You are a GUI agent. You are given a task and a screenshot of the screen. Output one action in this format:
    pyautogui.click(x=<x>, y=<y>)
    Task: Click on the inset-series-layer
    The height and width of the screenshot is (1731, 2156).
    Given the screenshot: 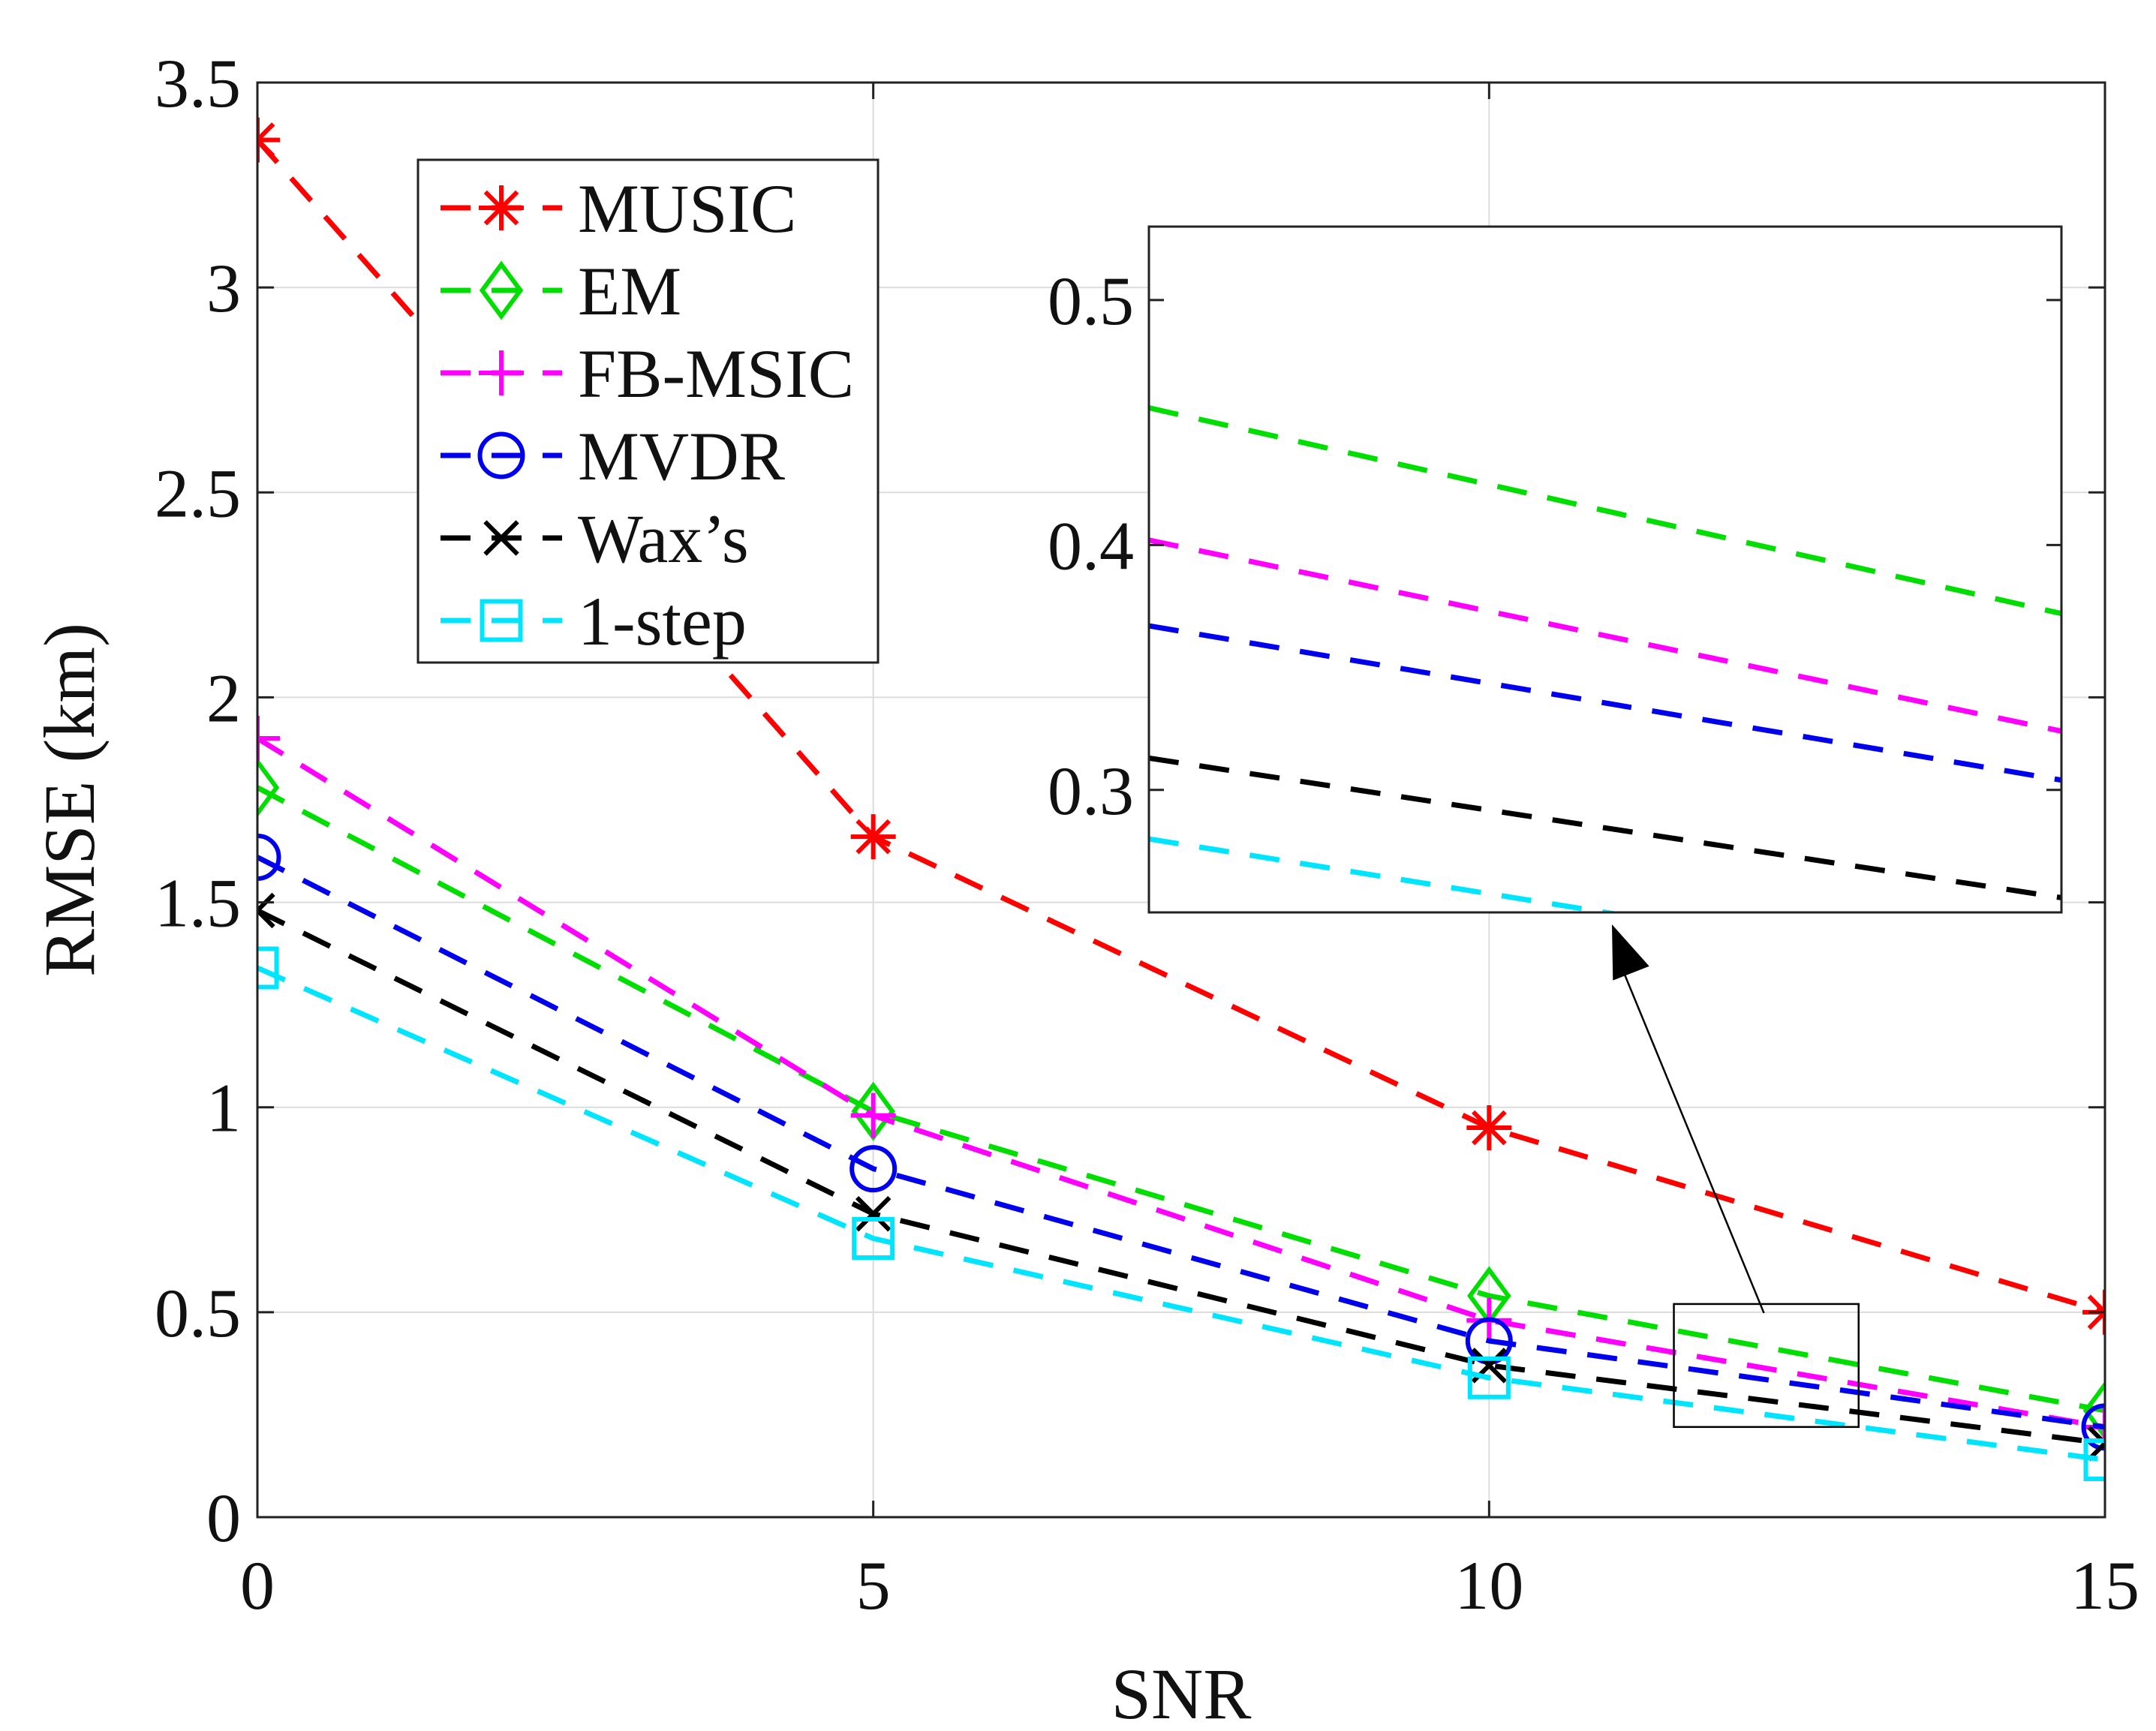 What is the action you would take?
    pyautogui.click(x=1605, y=658)
    